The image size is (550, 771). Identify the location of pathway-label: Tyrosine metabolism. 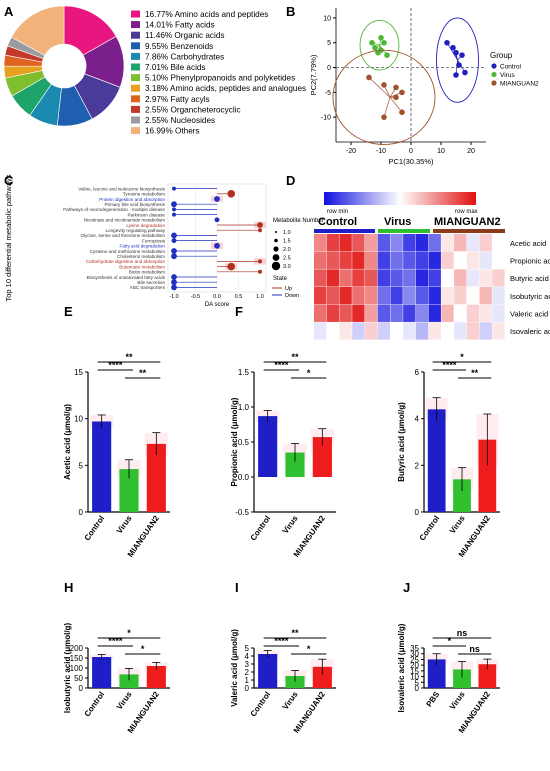
(144, 194).